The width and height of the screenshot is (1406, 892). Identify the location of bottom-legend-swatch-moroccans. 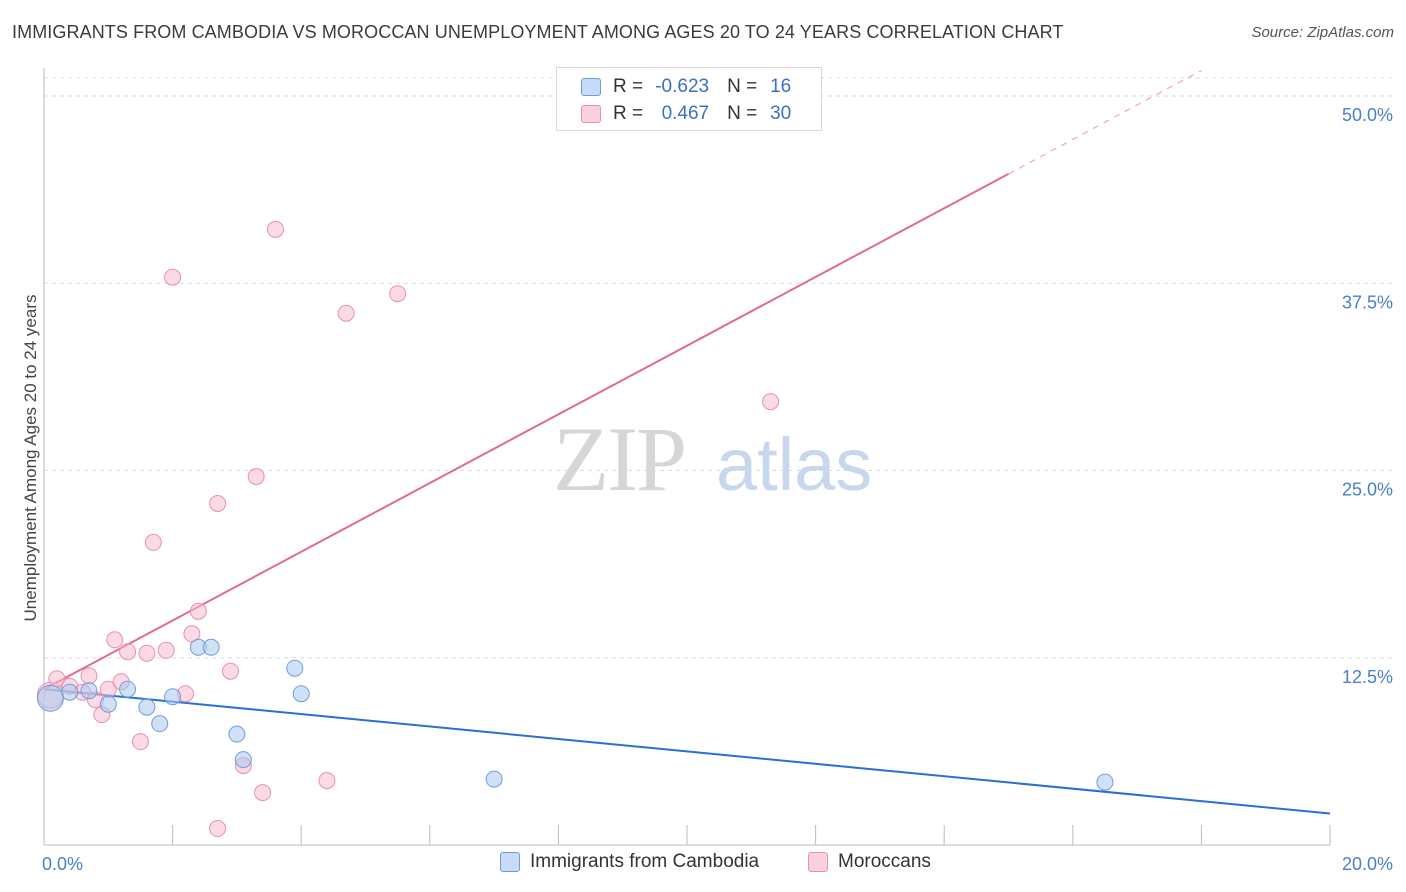
(818, 862).